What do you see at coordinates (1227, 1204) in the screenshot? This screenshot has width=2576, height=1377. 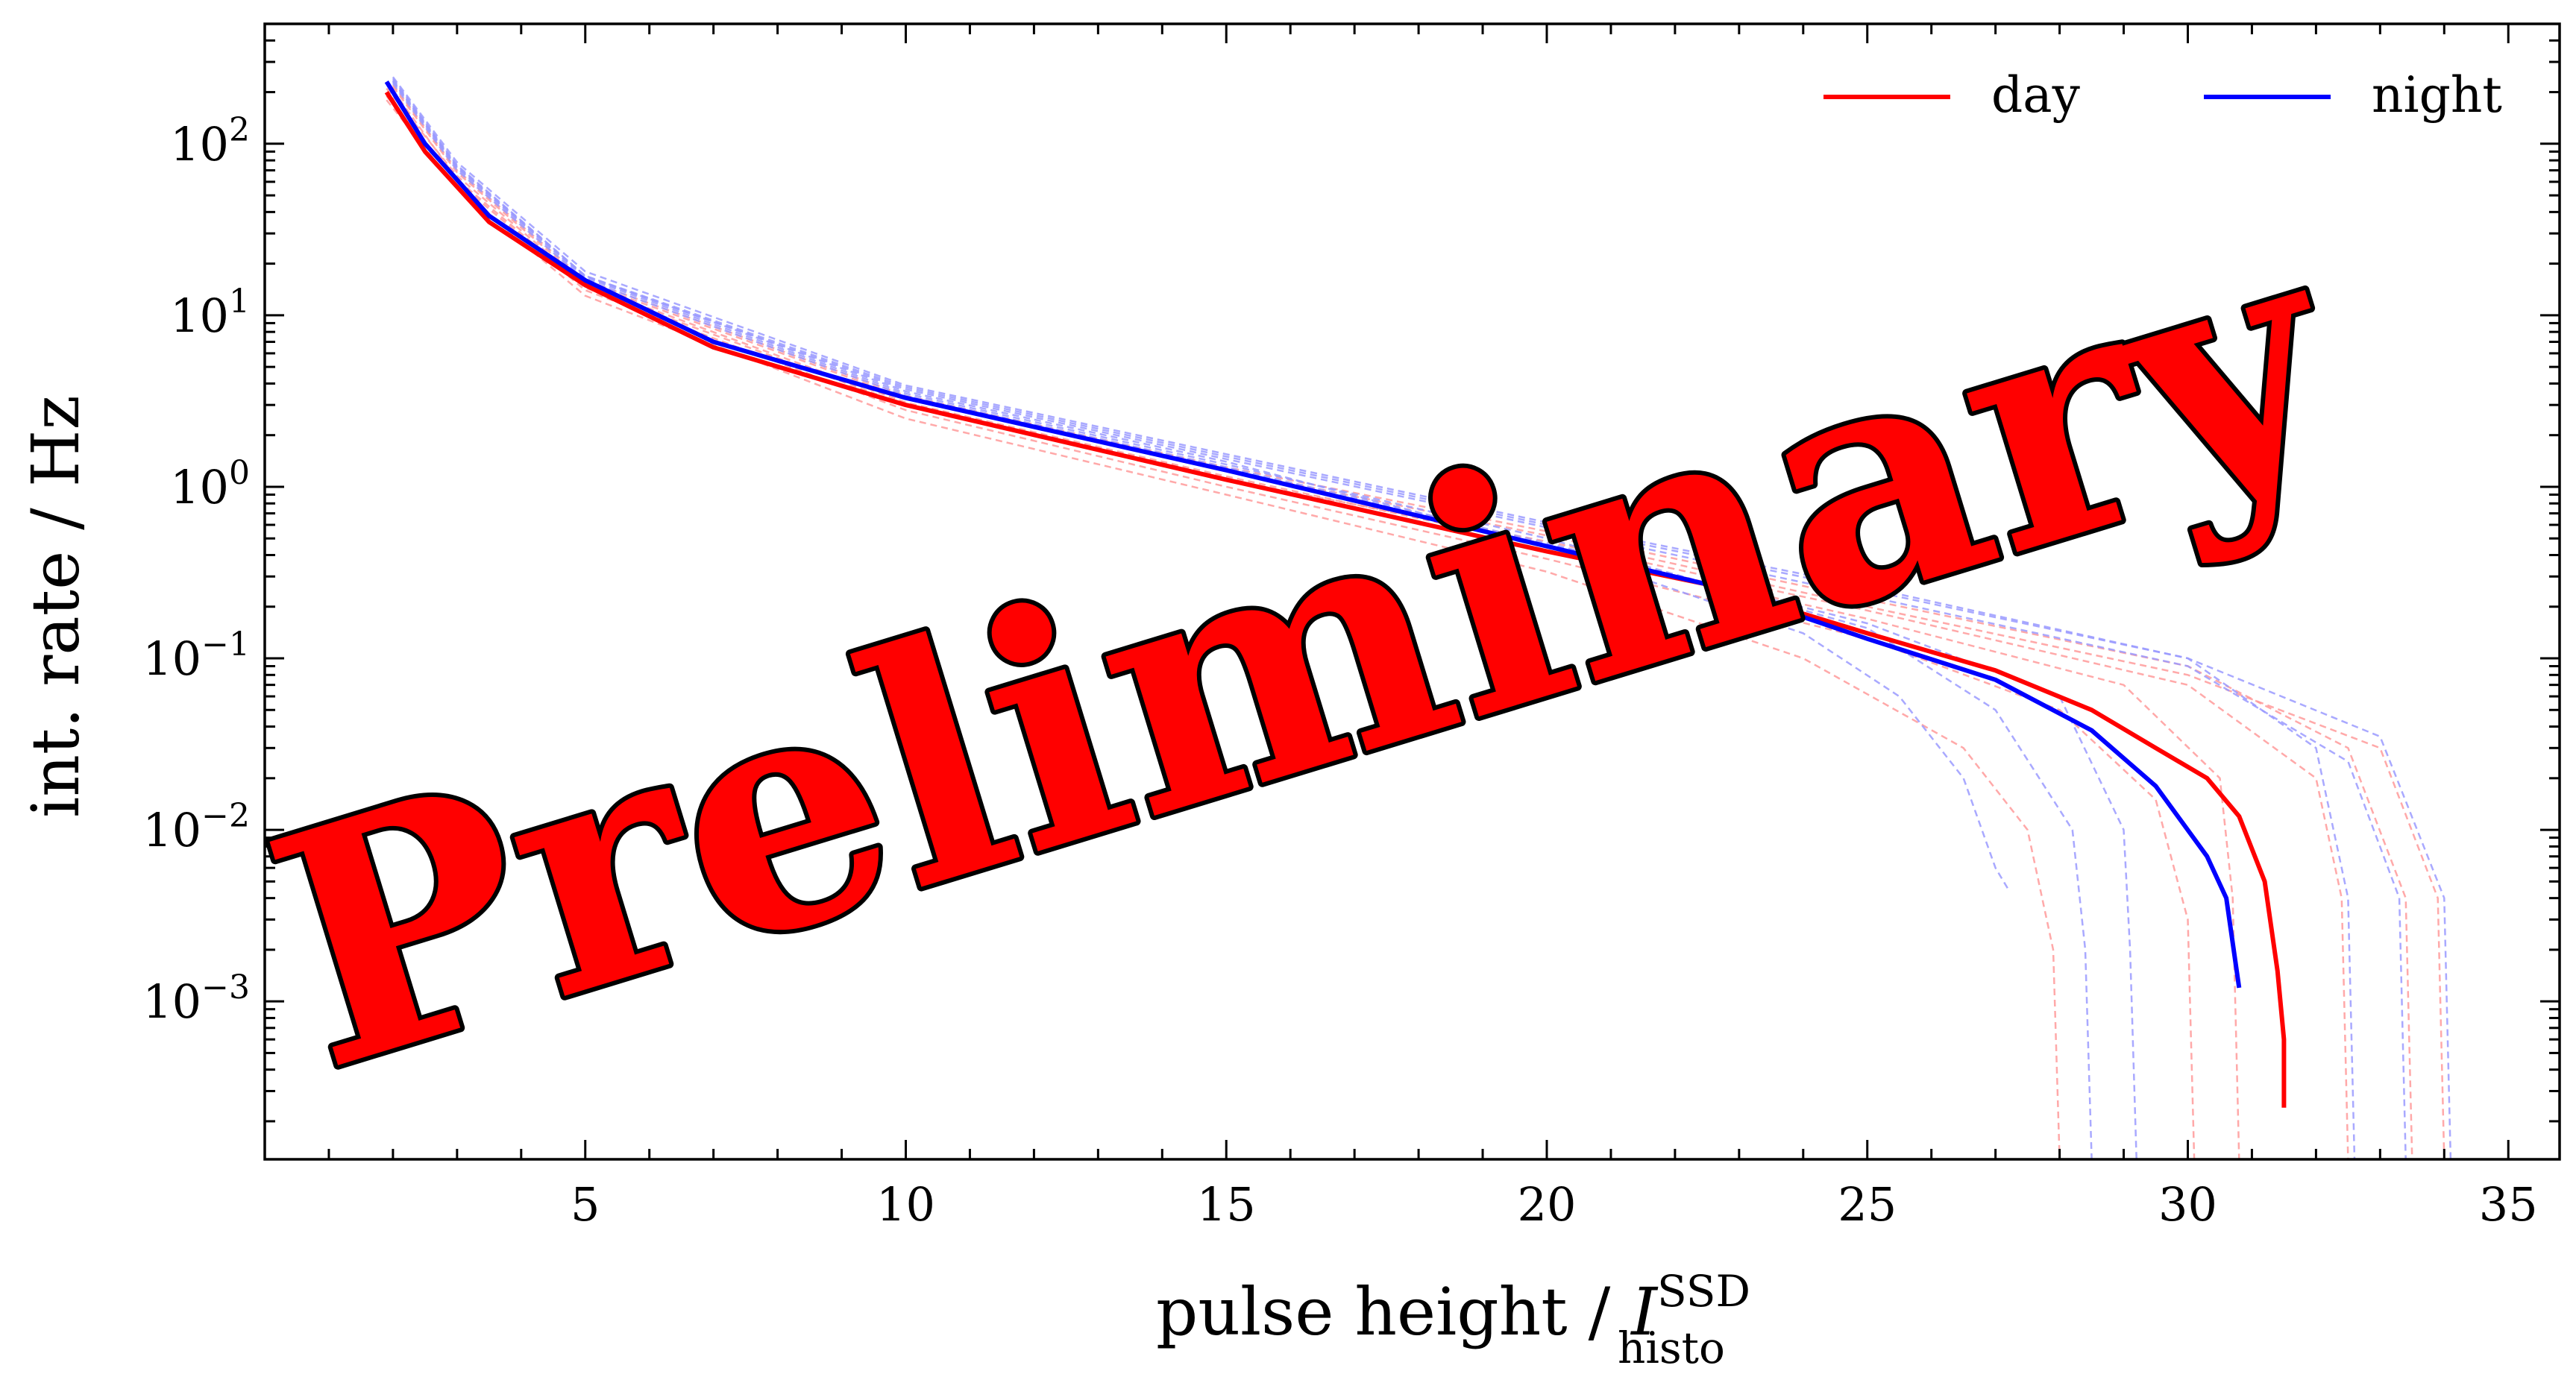 I see `x-tick-label: 15` at bounding box center [1227, 1204].